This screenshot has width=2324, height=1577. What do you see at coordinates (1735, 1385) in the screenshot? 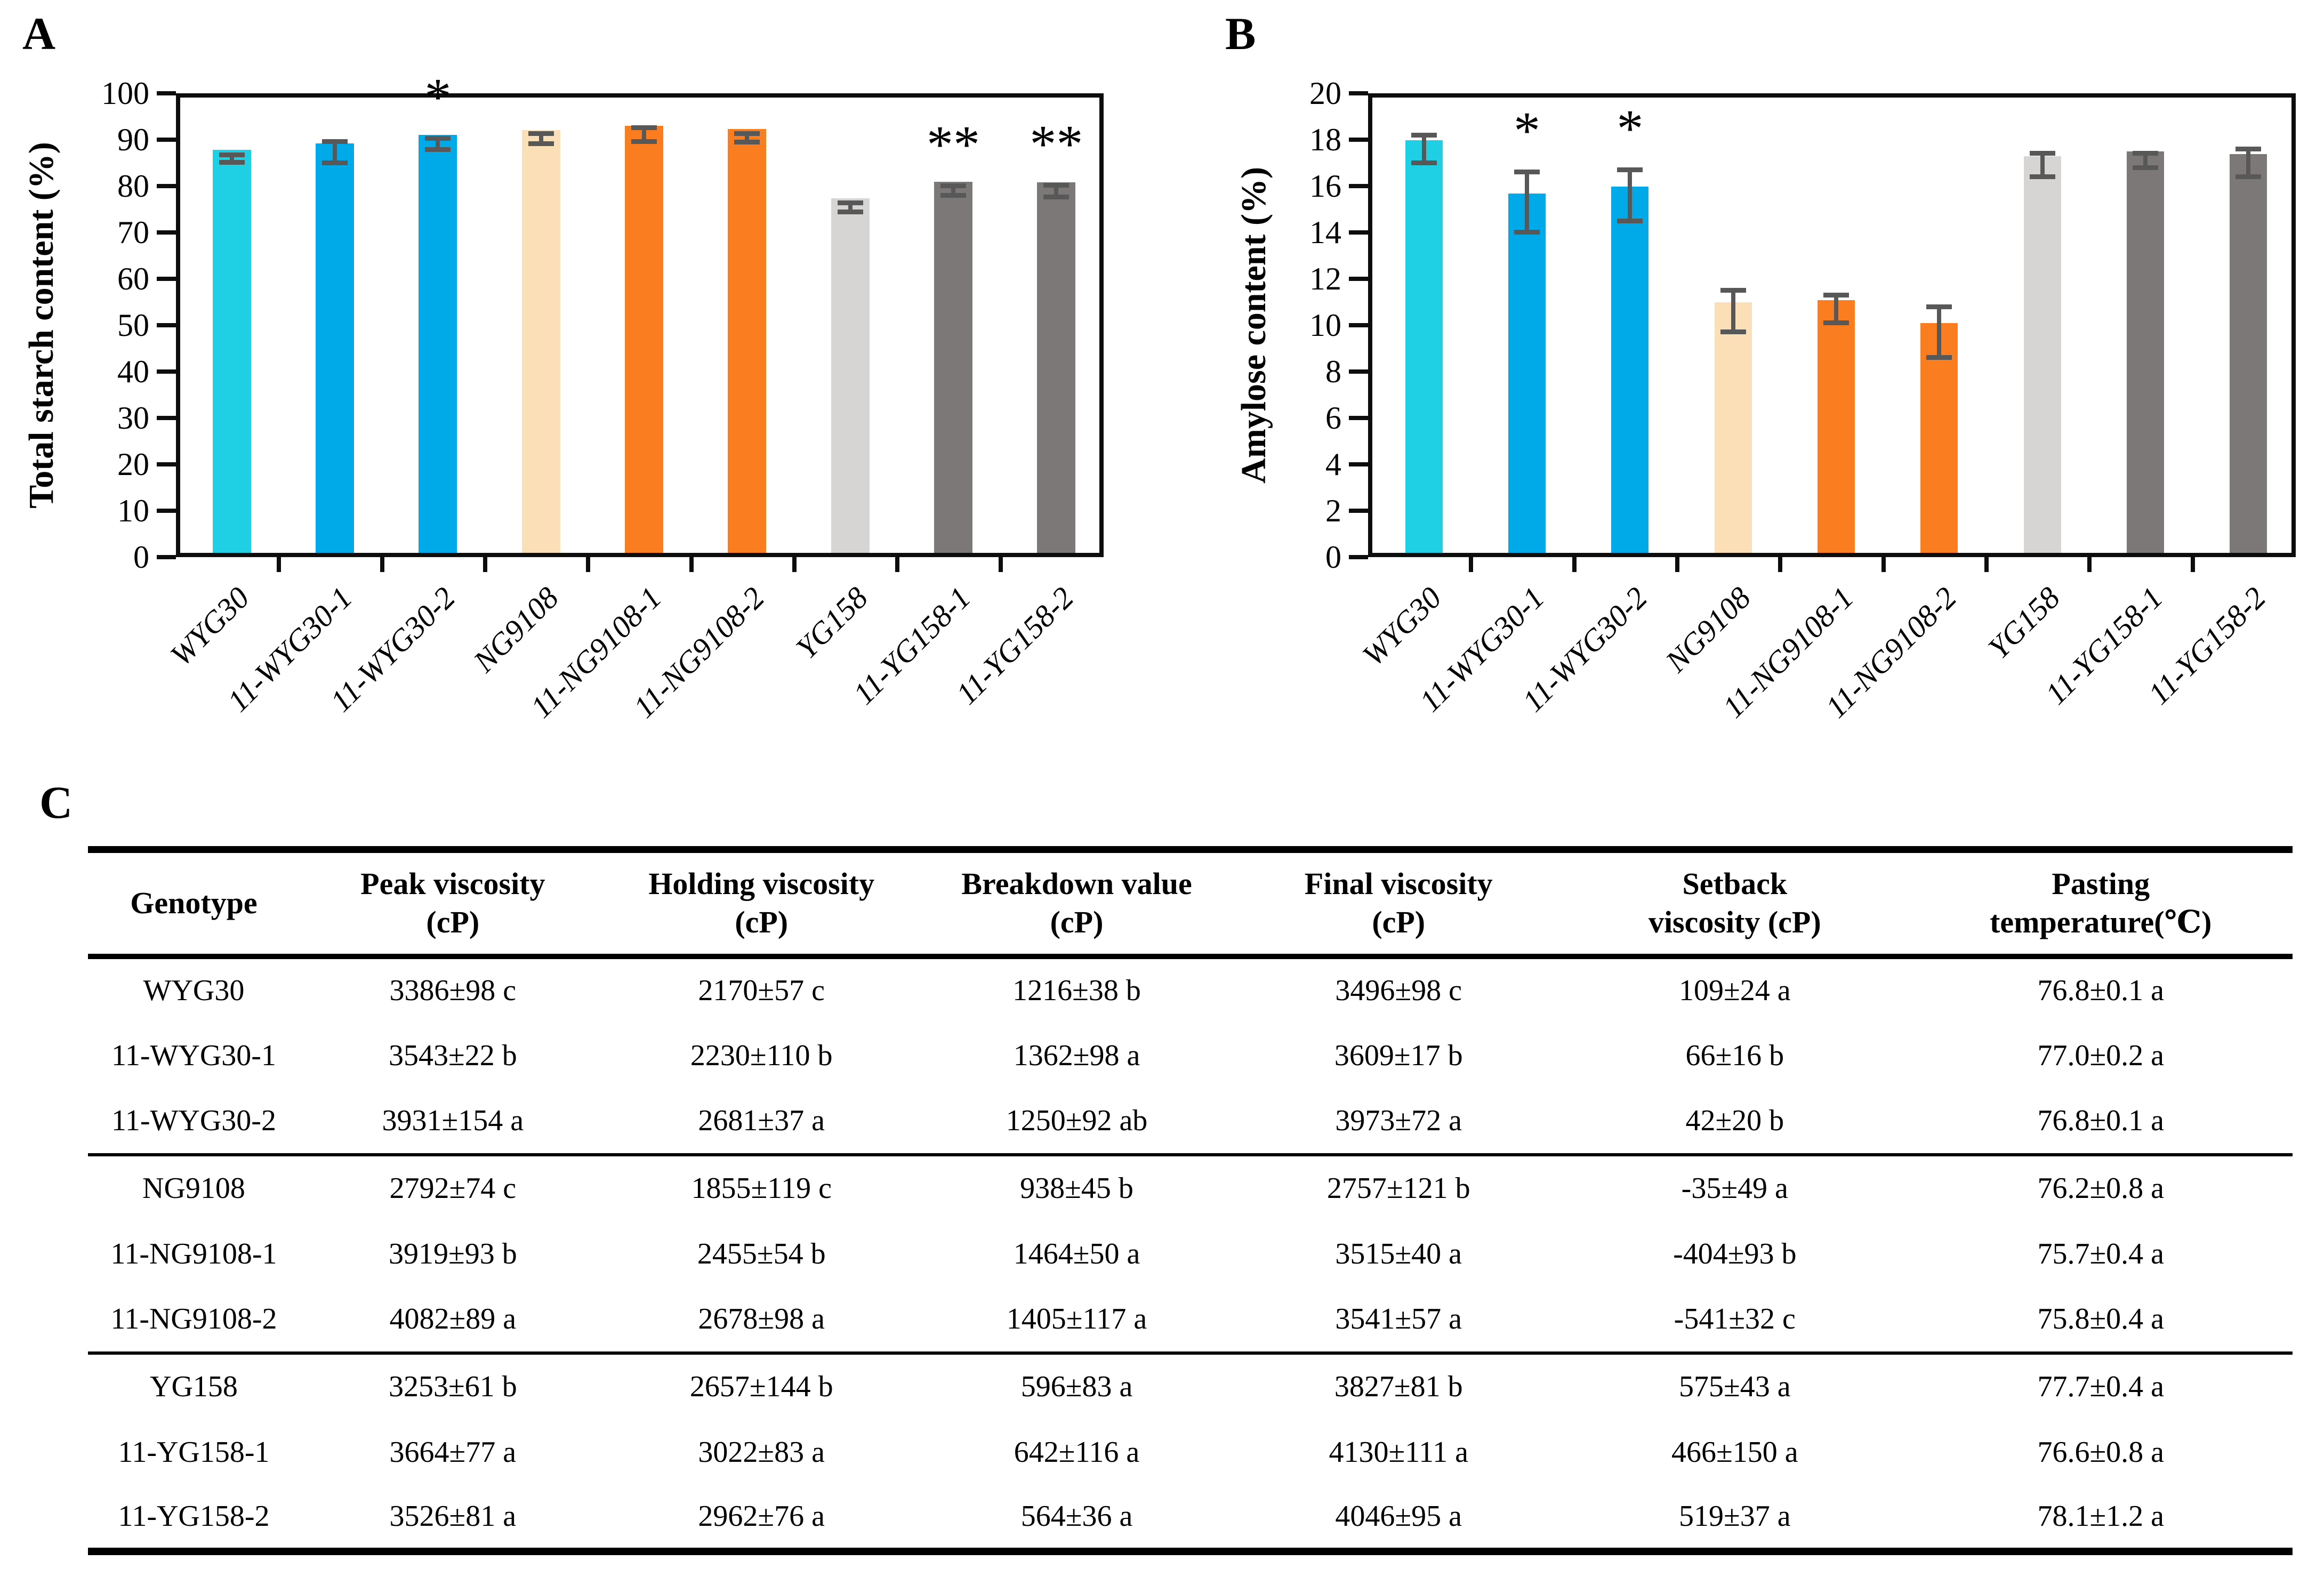
I see `value-cell: 575±43 a` at bounding box center [1735, 1385].